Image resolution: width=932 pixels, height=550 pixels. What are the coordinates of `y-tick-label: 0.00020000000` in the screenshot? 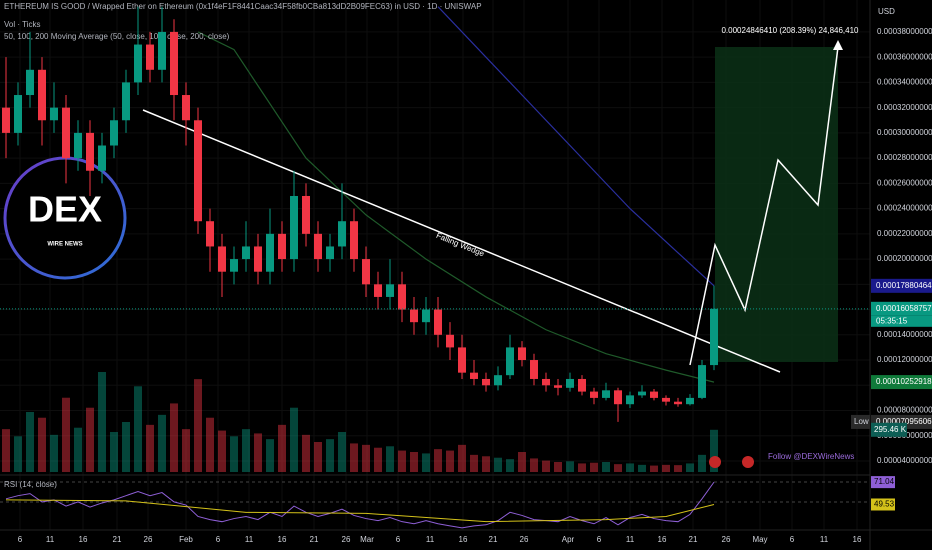 It's located at (904, 258).